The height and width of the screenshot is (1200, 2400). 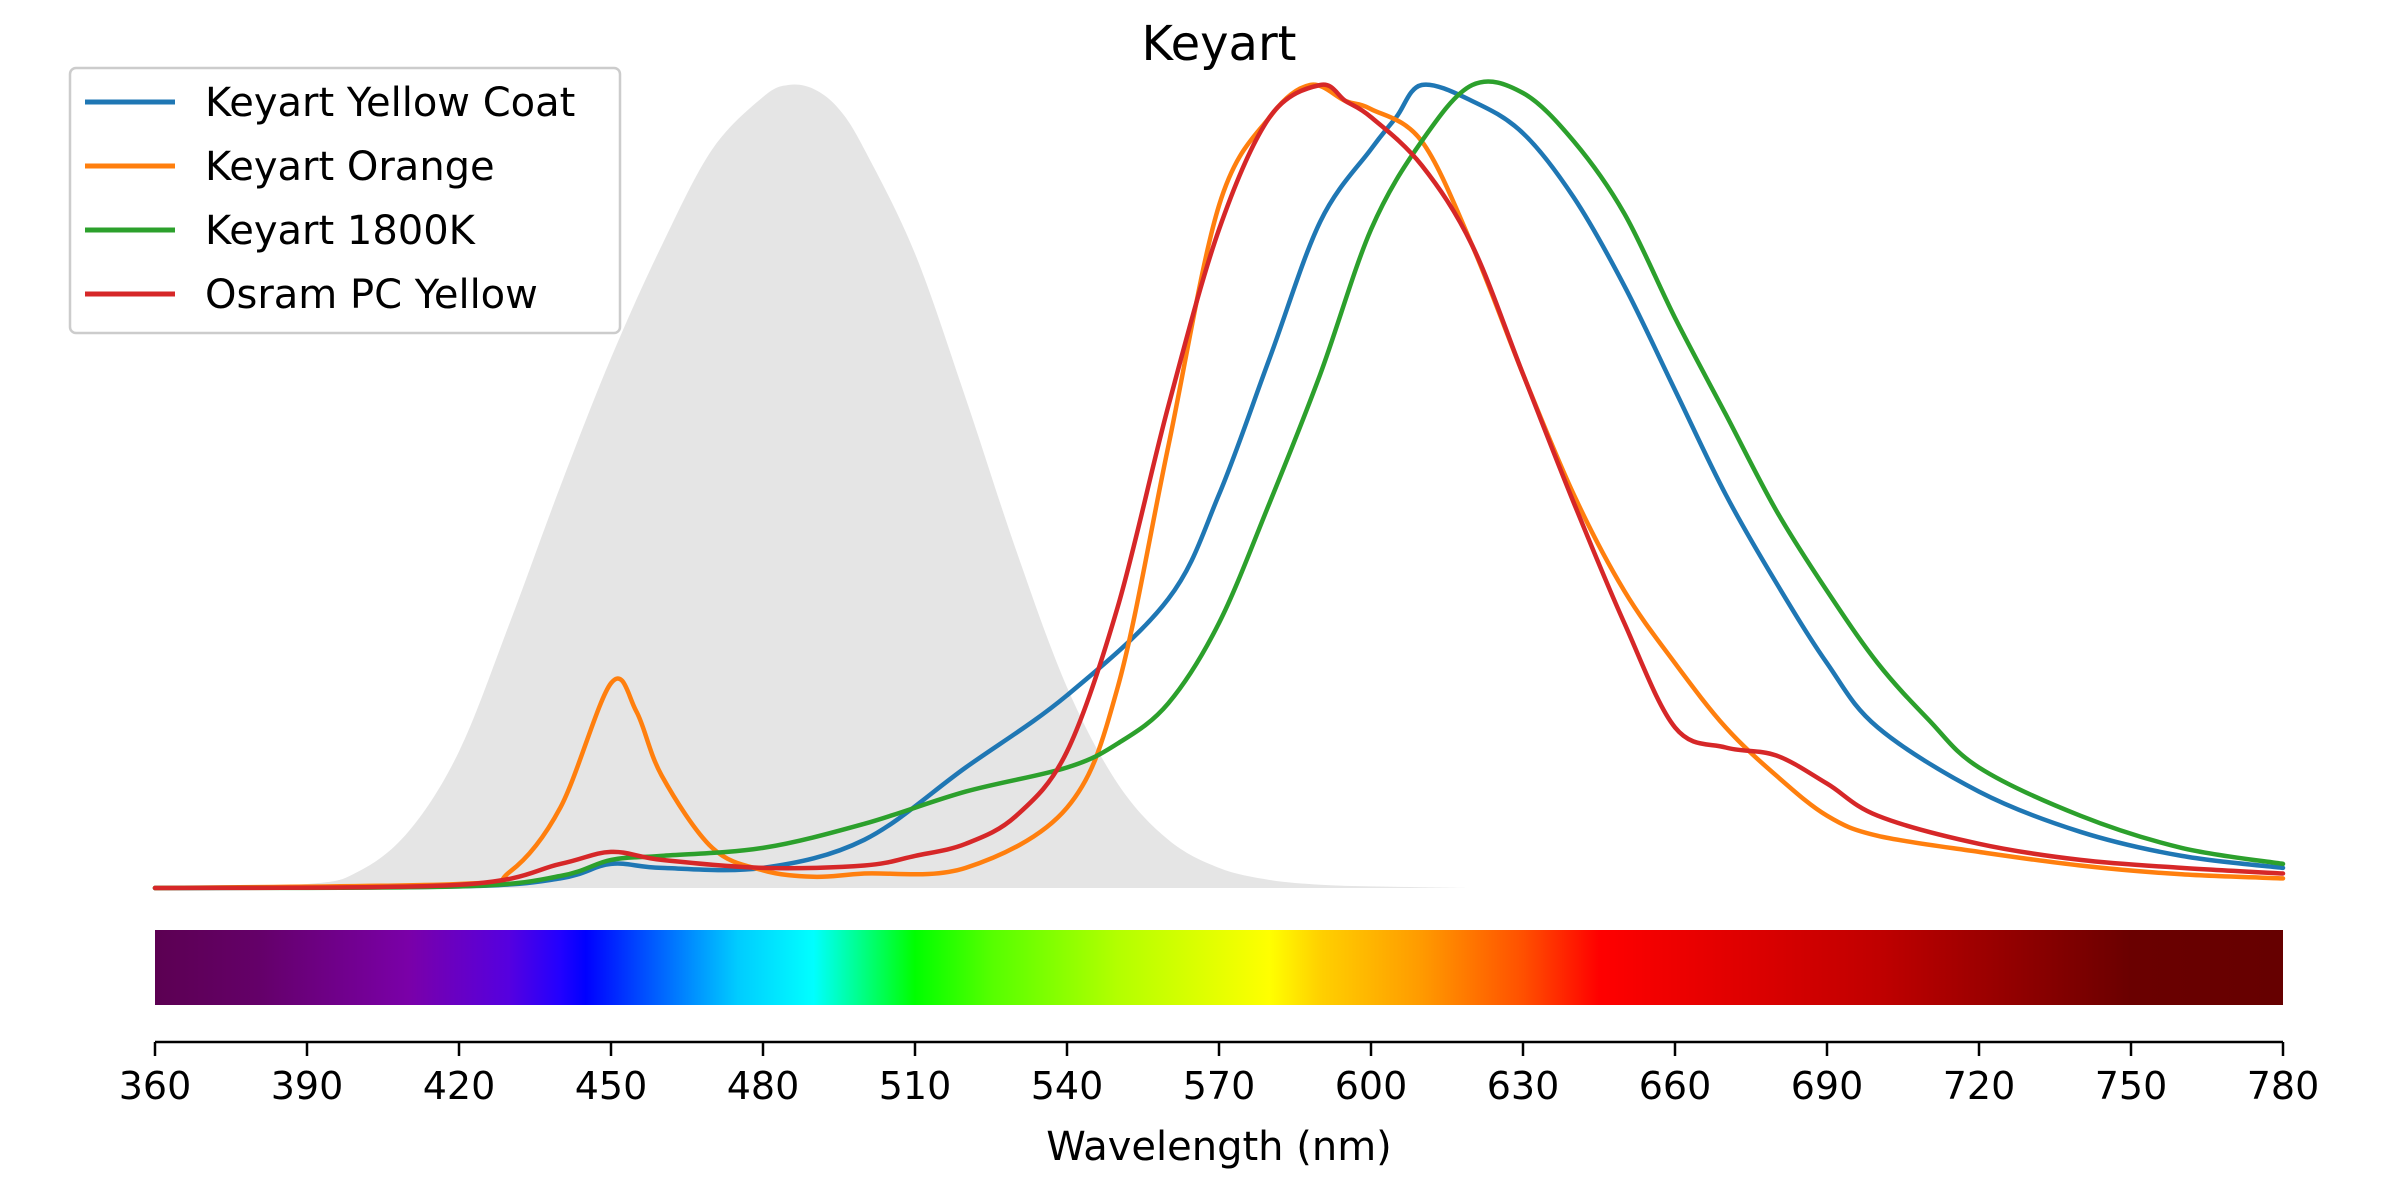 I want to click on x-tick-label: 390, so click(x=307, y=1086).